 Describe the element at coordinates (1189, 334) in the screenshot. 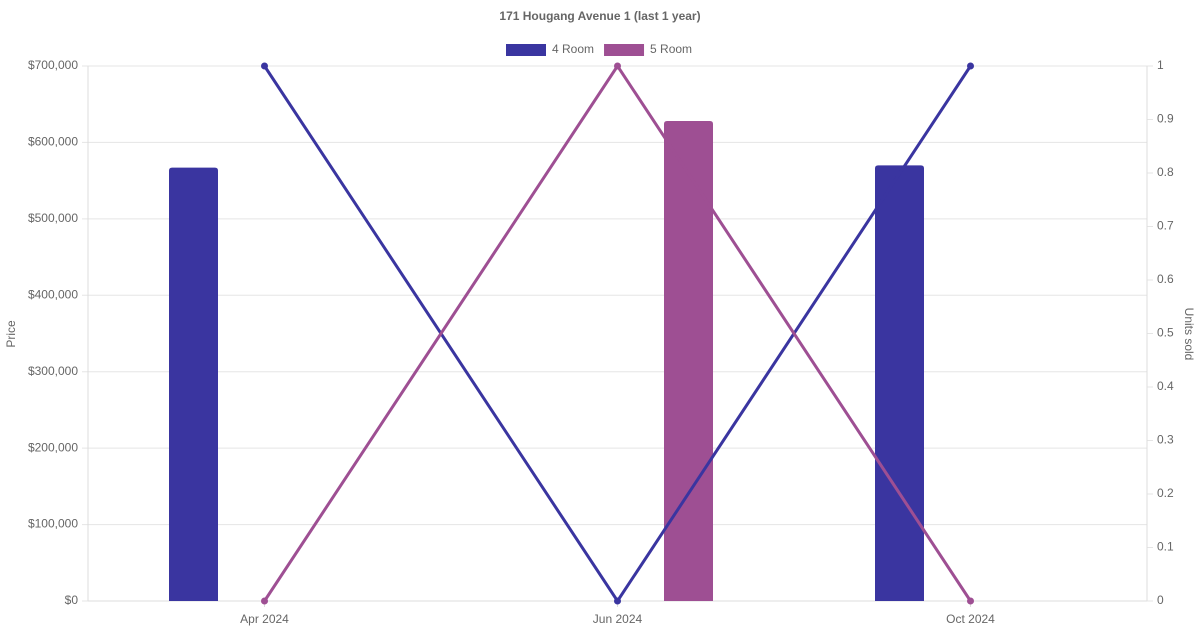

I see `y2-axis-title: Units sold` at that location.